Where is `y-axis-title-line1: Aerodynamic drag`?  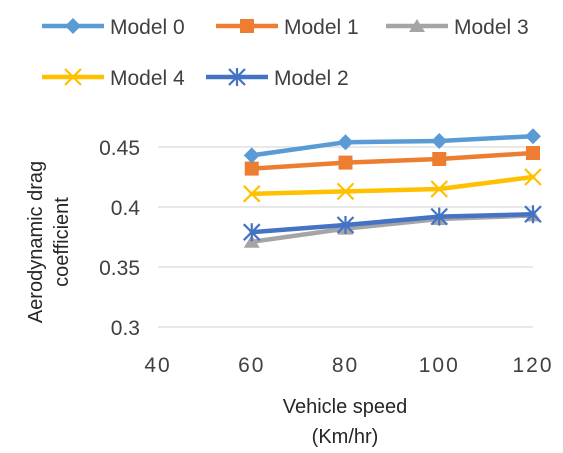 y-axis-title-line1: Aerodynamic drag is located at coordinates (36, 242).